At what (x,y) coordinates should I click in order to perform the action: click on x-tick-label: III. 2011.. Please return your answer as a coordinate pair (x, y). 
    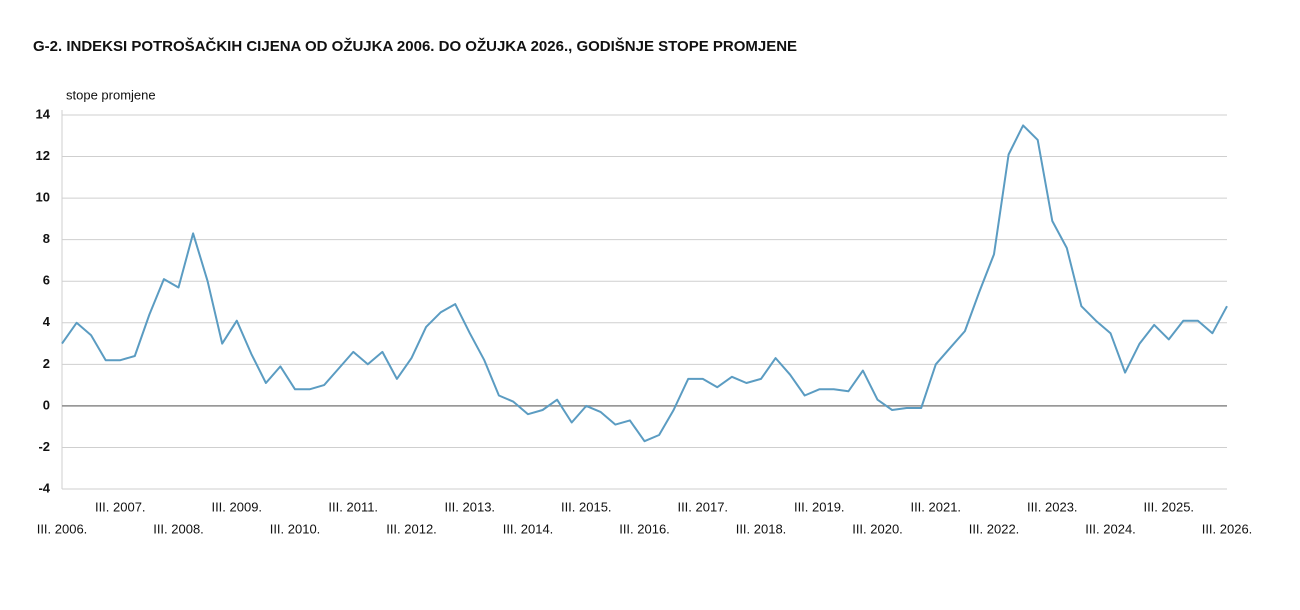
    Looking at the image, I should click on (353, 506).